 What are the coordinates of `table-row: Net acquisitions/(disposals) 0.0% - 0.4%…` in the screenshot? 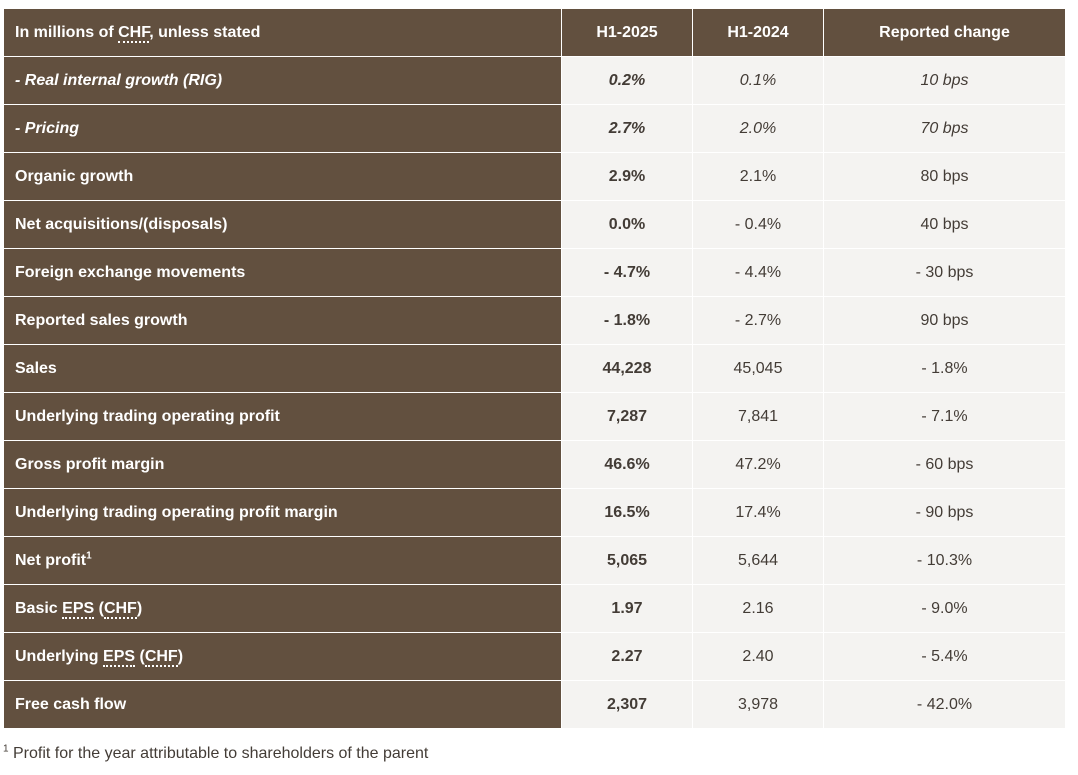 It's located at (534, 224).